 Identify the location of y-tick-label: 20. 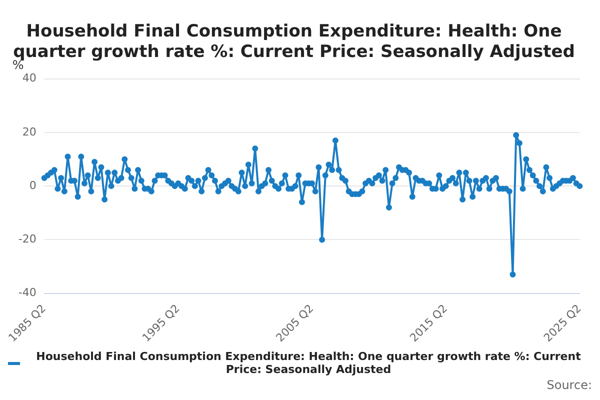
(29, 131).